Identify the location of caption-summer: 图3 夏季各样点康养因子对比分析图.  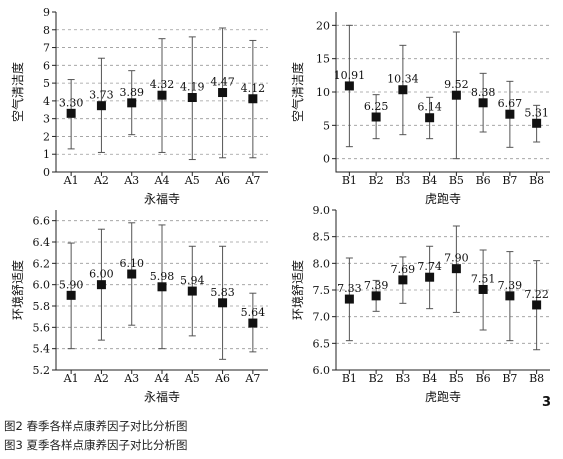
(96, 445).